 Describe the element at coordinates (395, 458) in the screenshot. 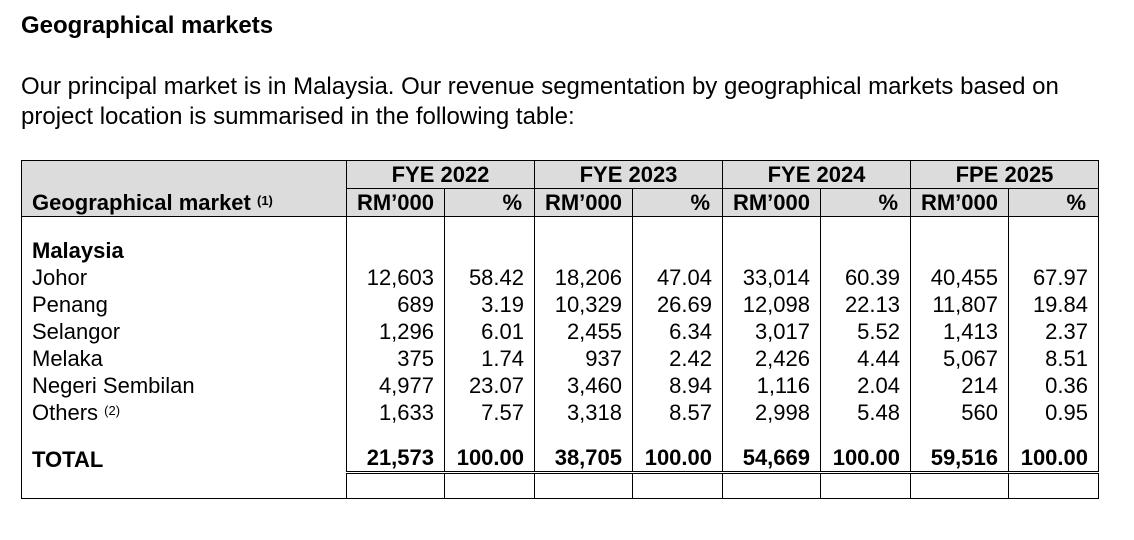

I see `total-value: 21,573` at that location.